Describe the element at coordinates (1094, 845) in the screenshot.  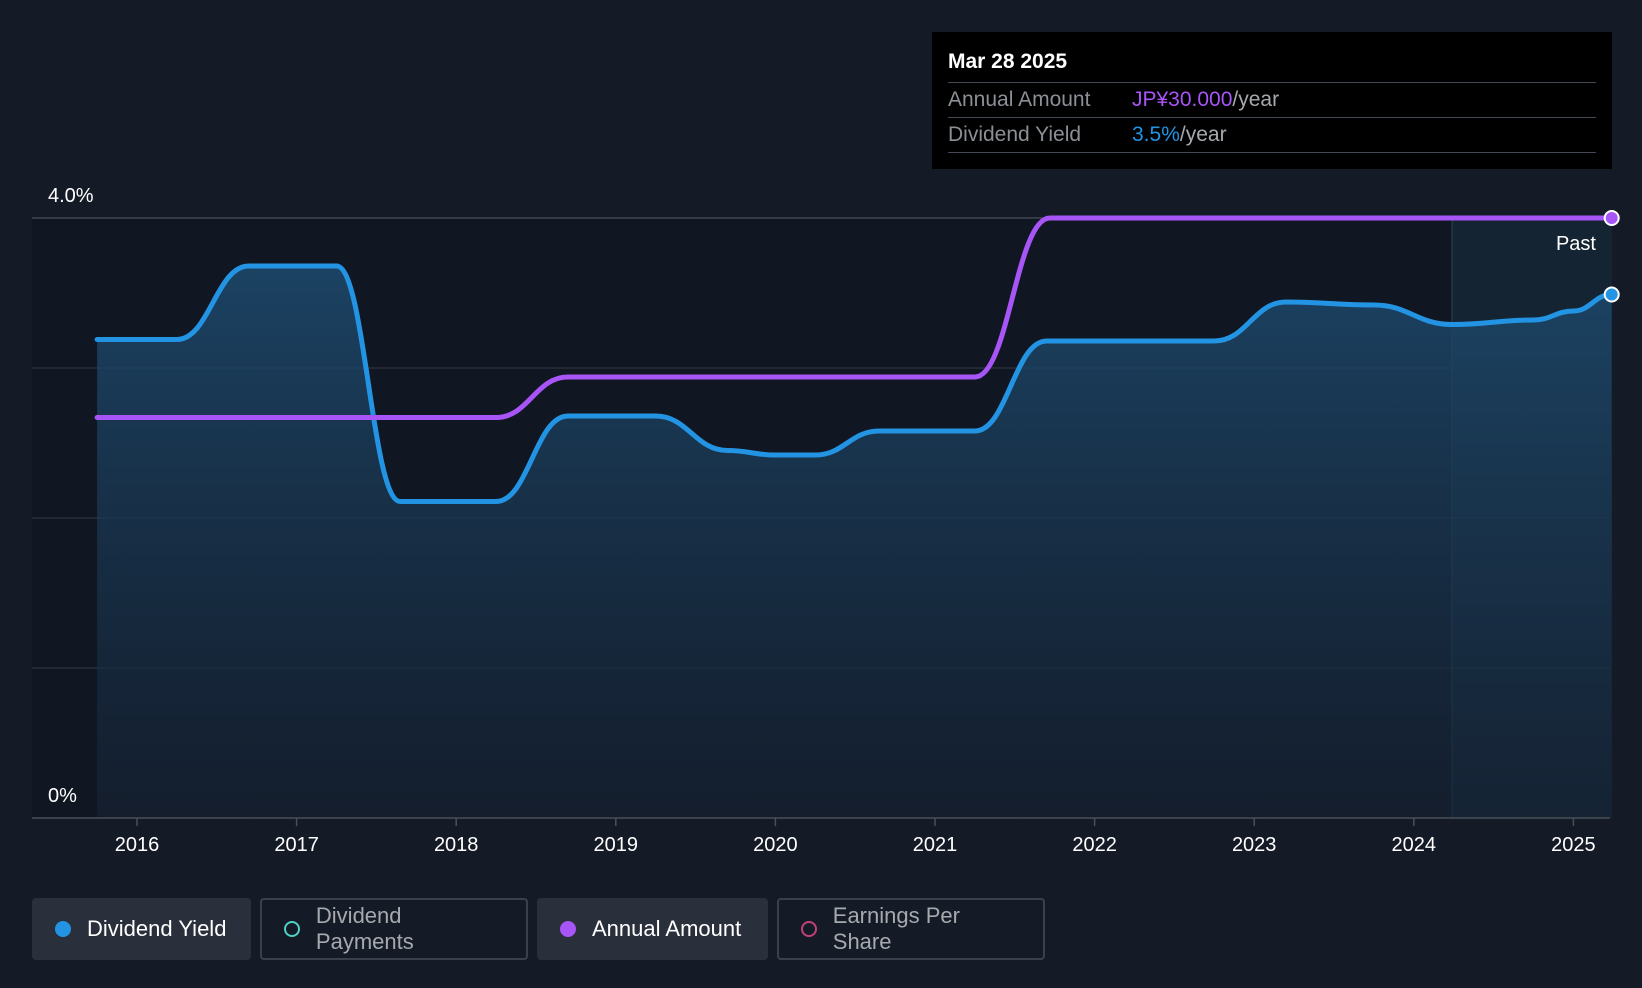
I see `x-tick-label: 2022` at that location.